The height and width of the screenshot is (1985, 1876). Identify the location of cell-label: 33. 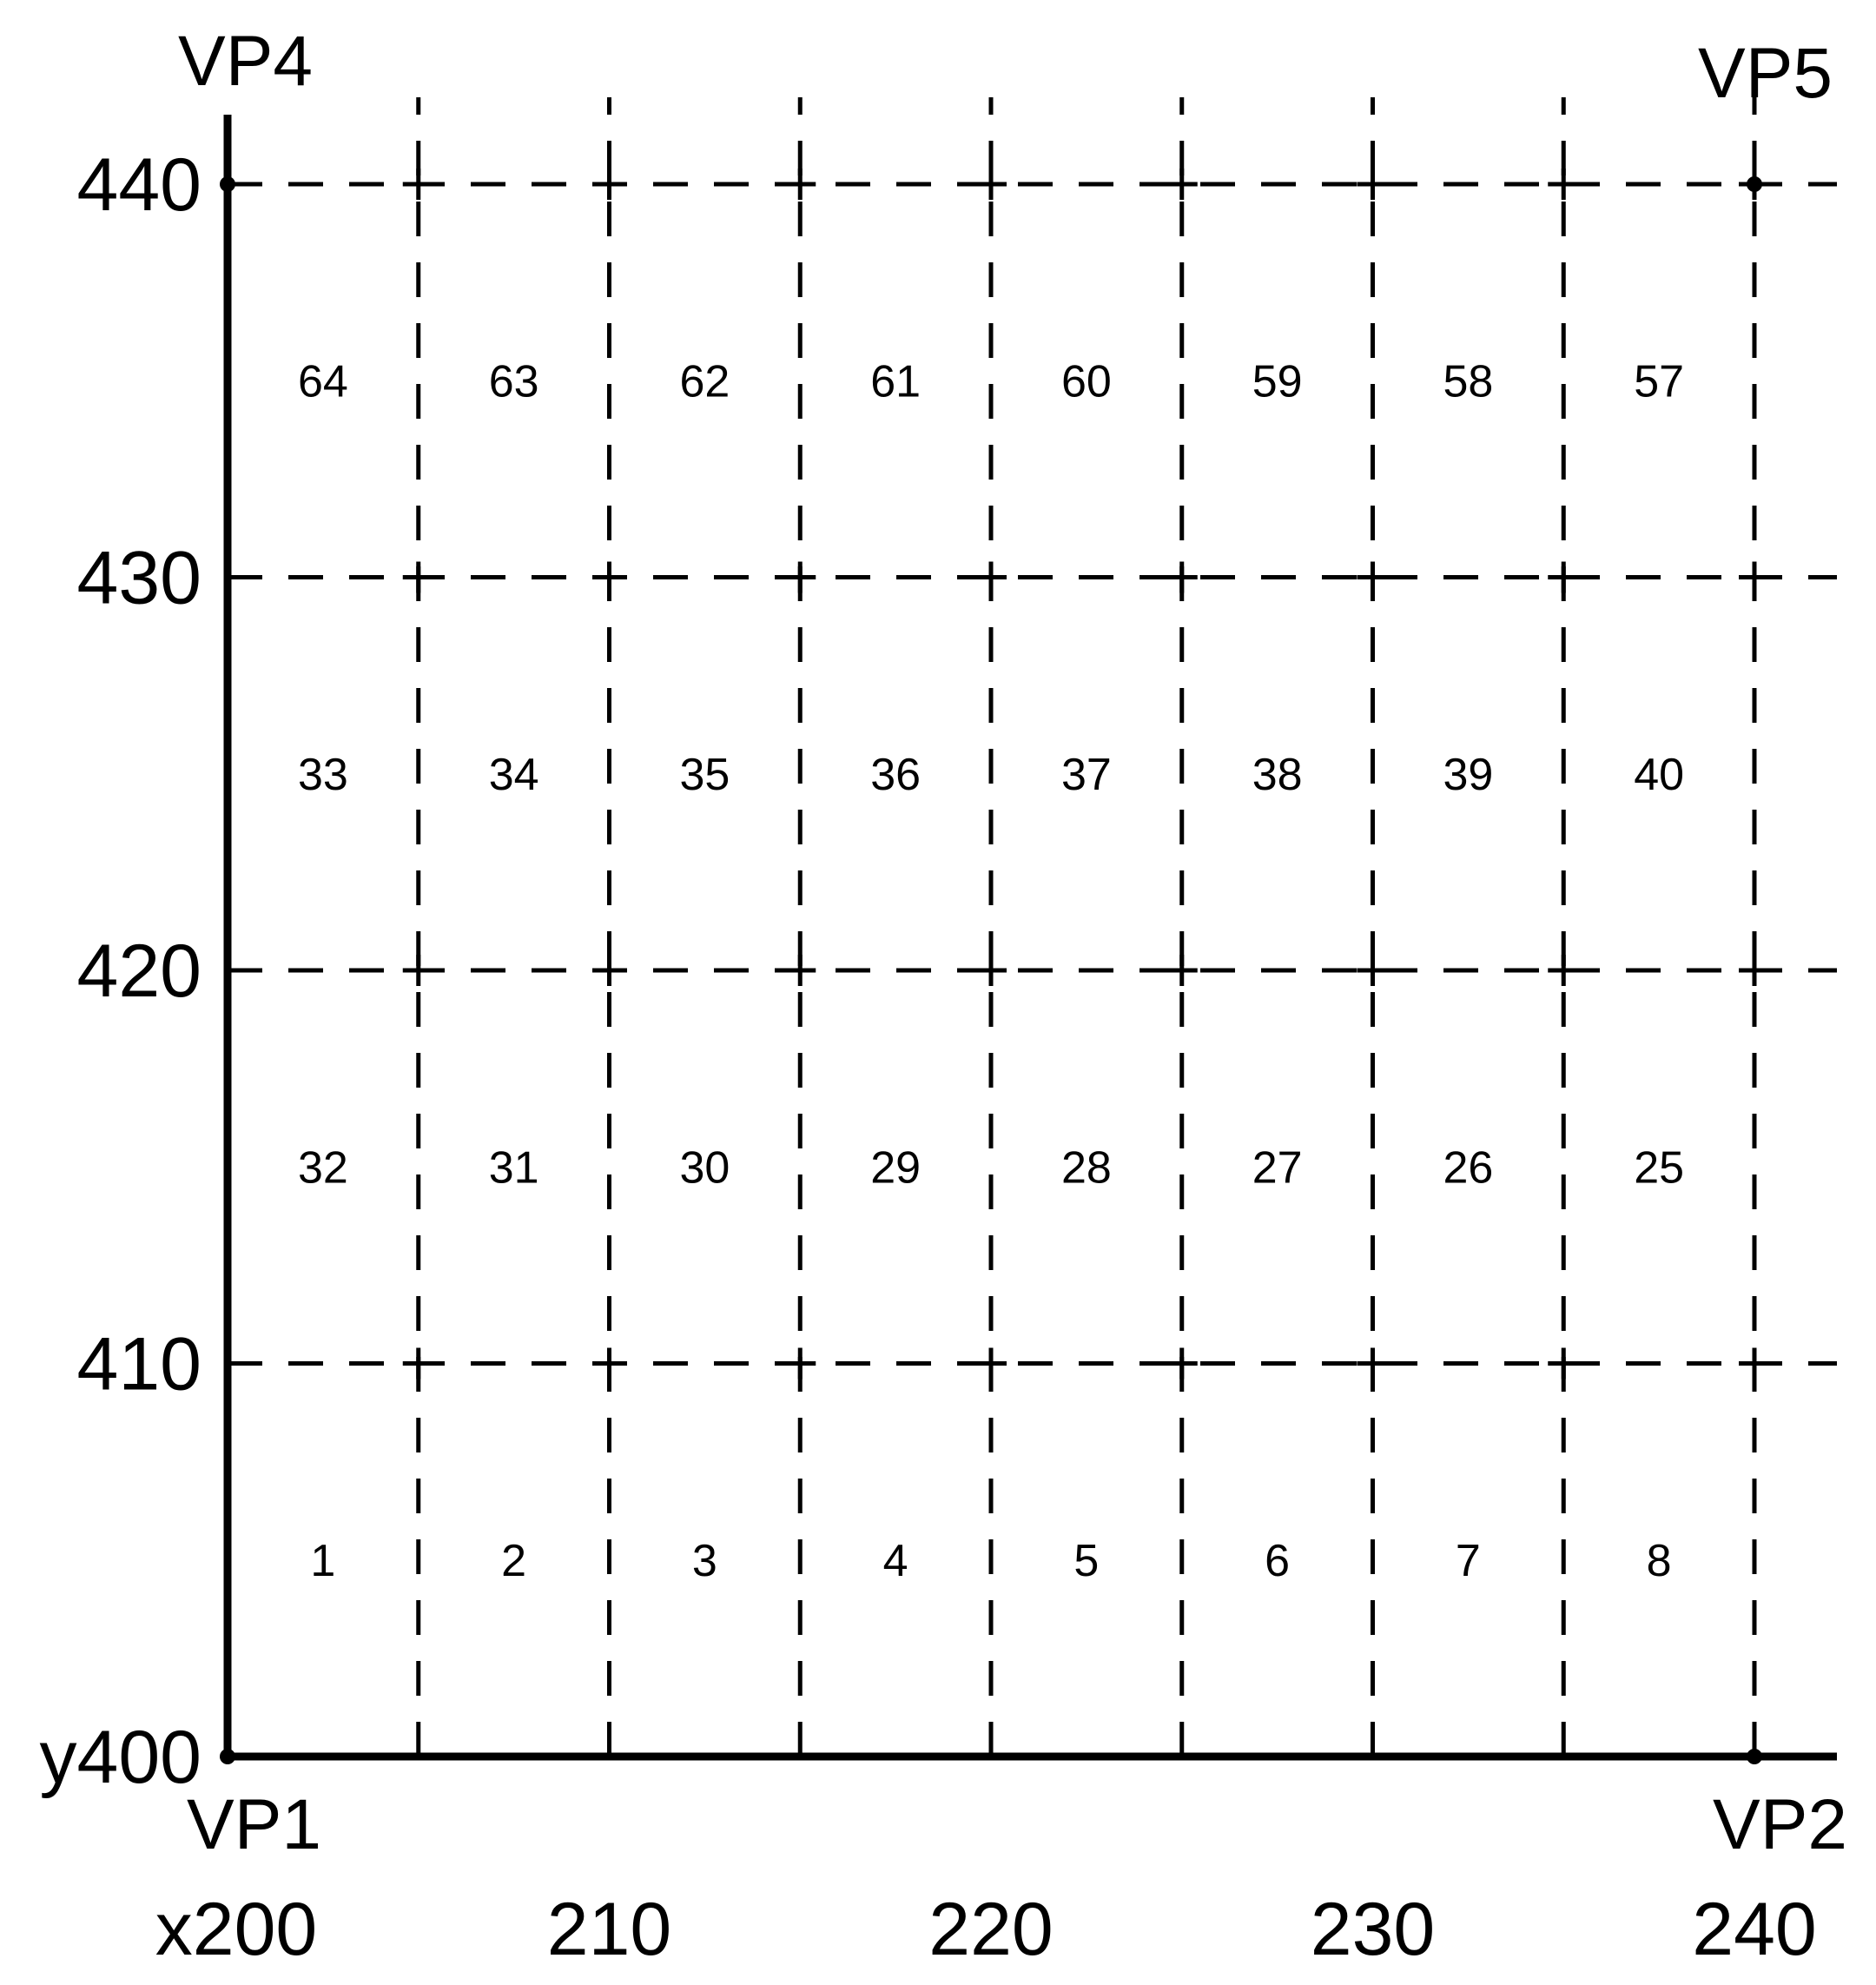
(323, 775).